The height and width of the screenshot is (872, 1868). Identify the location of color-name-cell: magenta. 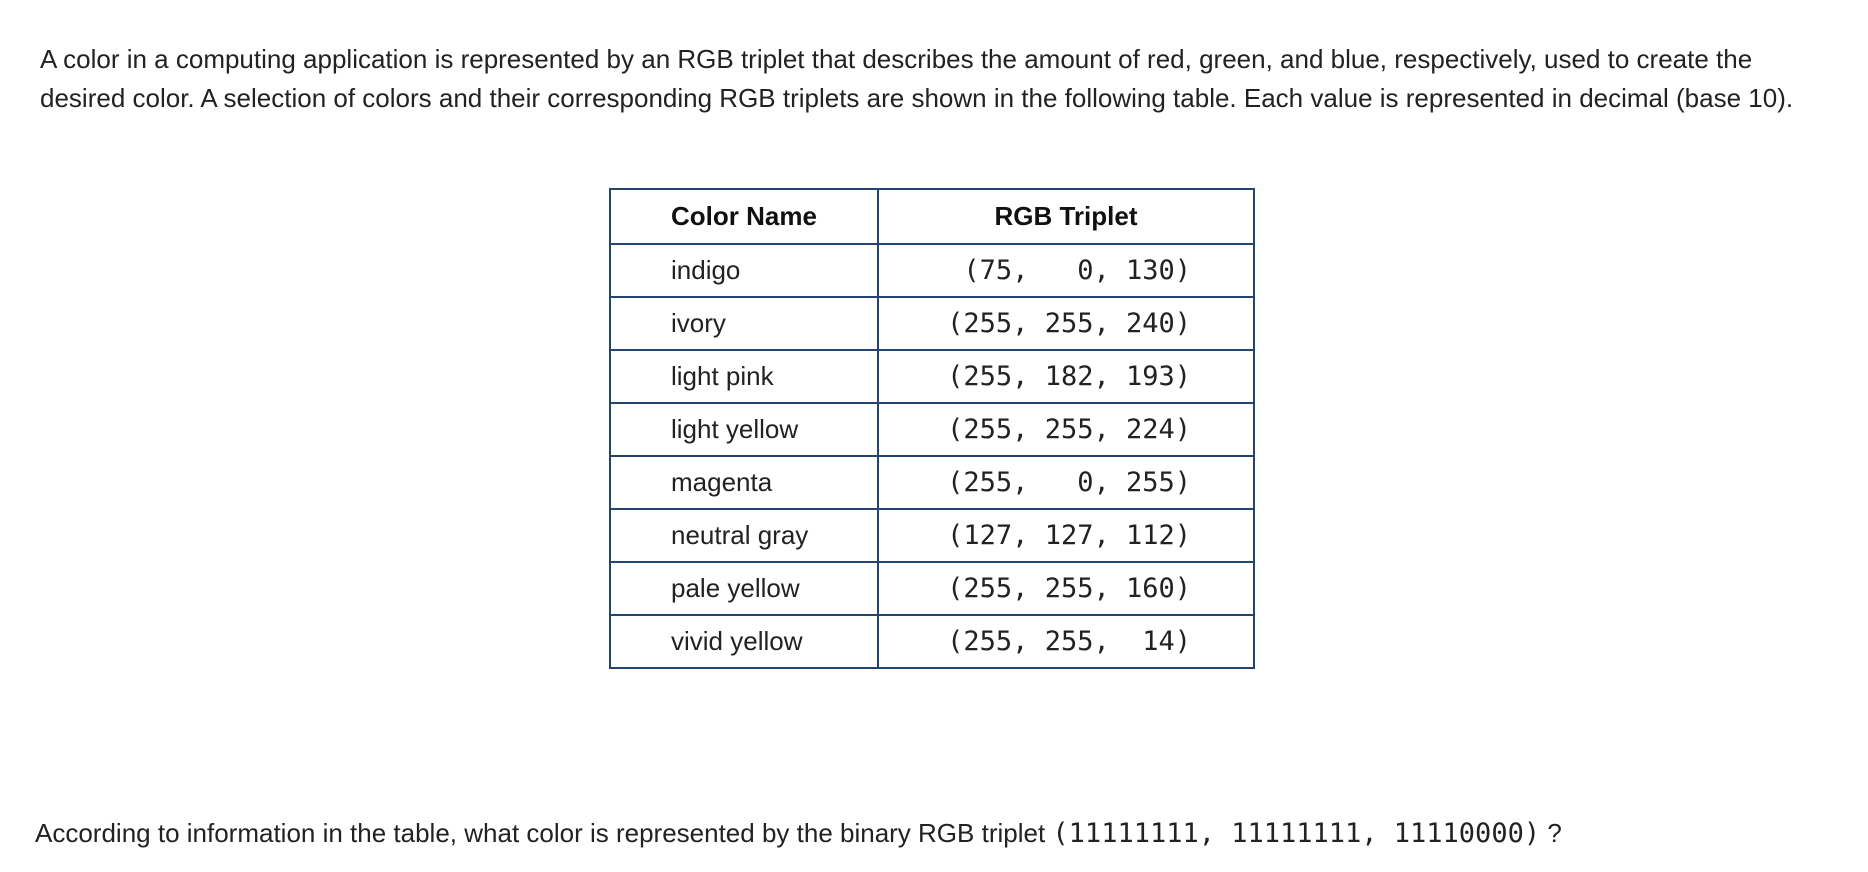
(744, 482).